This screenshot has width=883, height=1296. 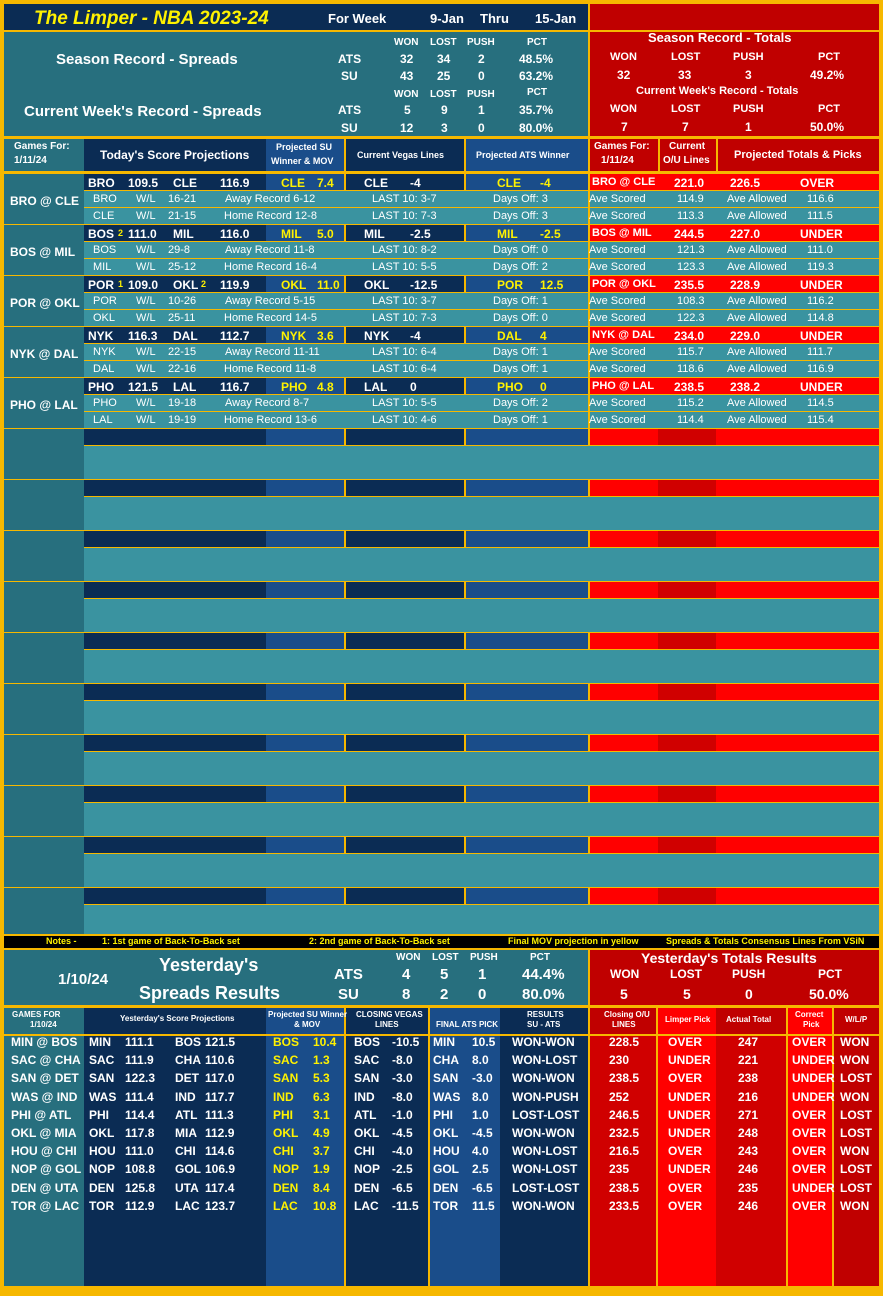 What do you see at coordinates (444, 1042) in the screenshot?
I see `yesterday-cell: MIN` at bounding box center [444, 1042].